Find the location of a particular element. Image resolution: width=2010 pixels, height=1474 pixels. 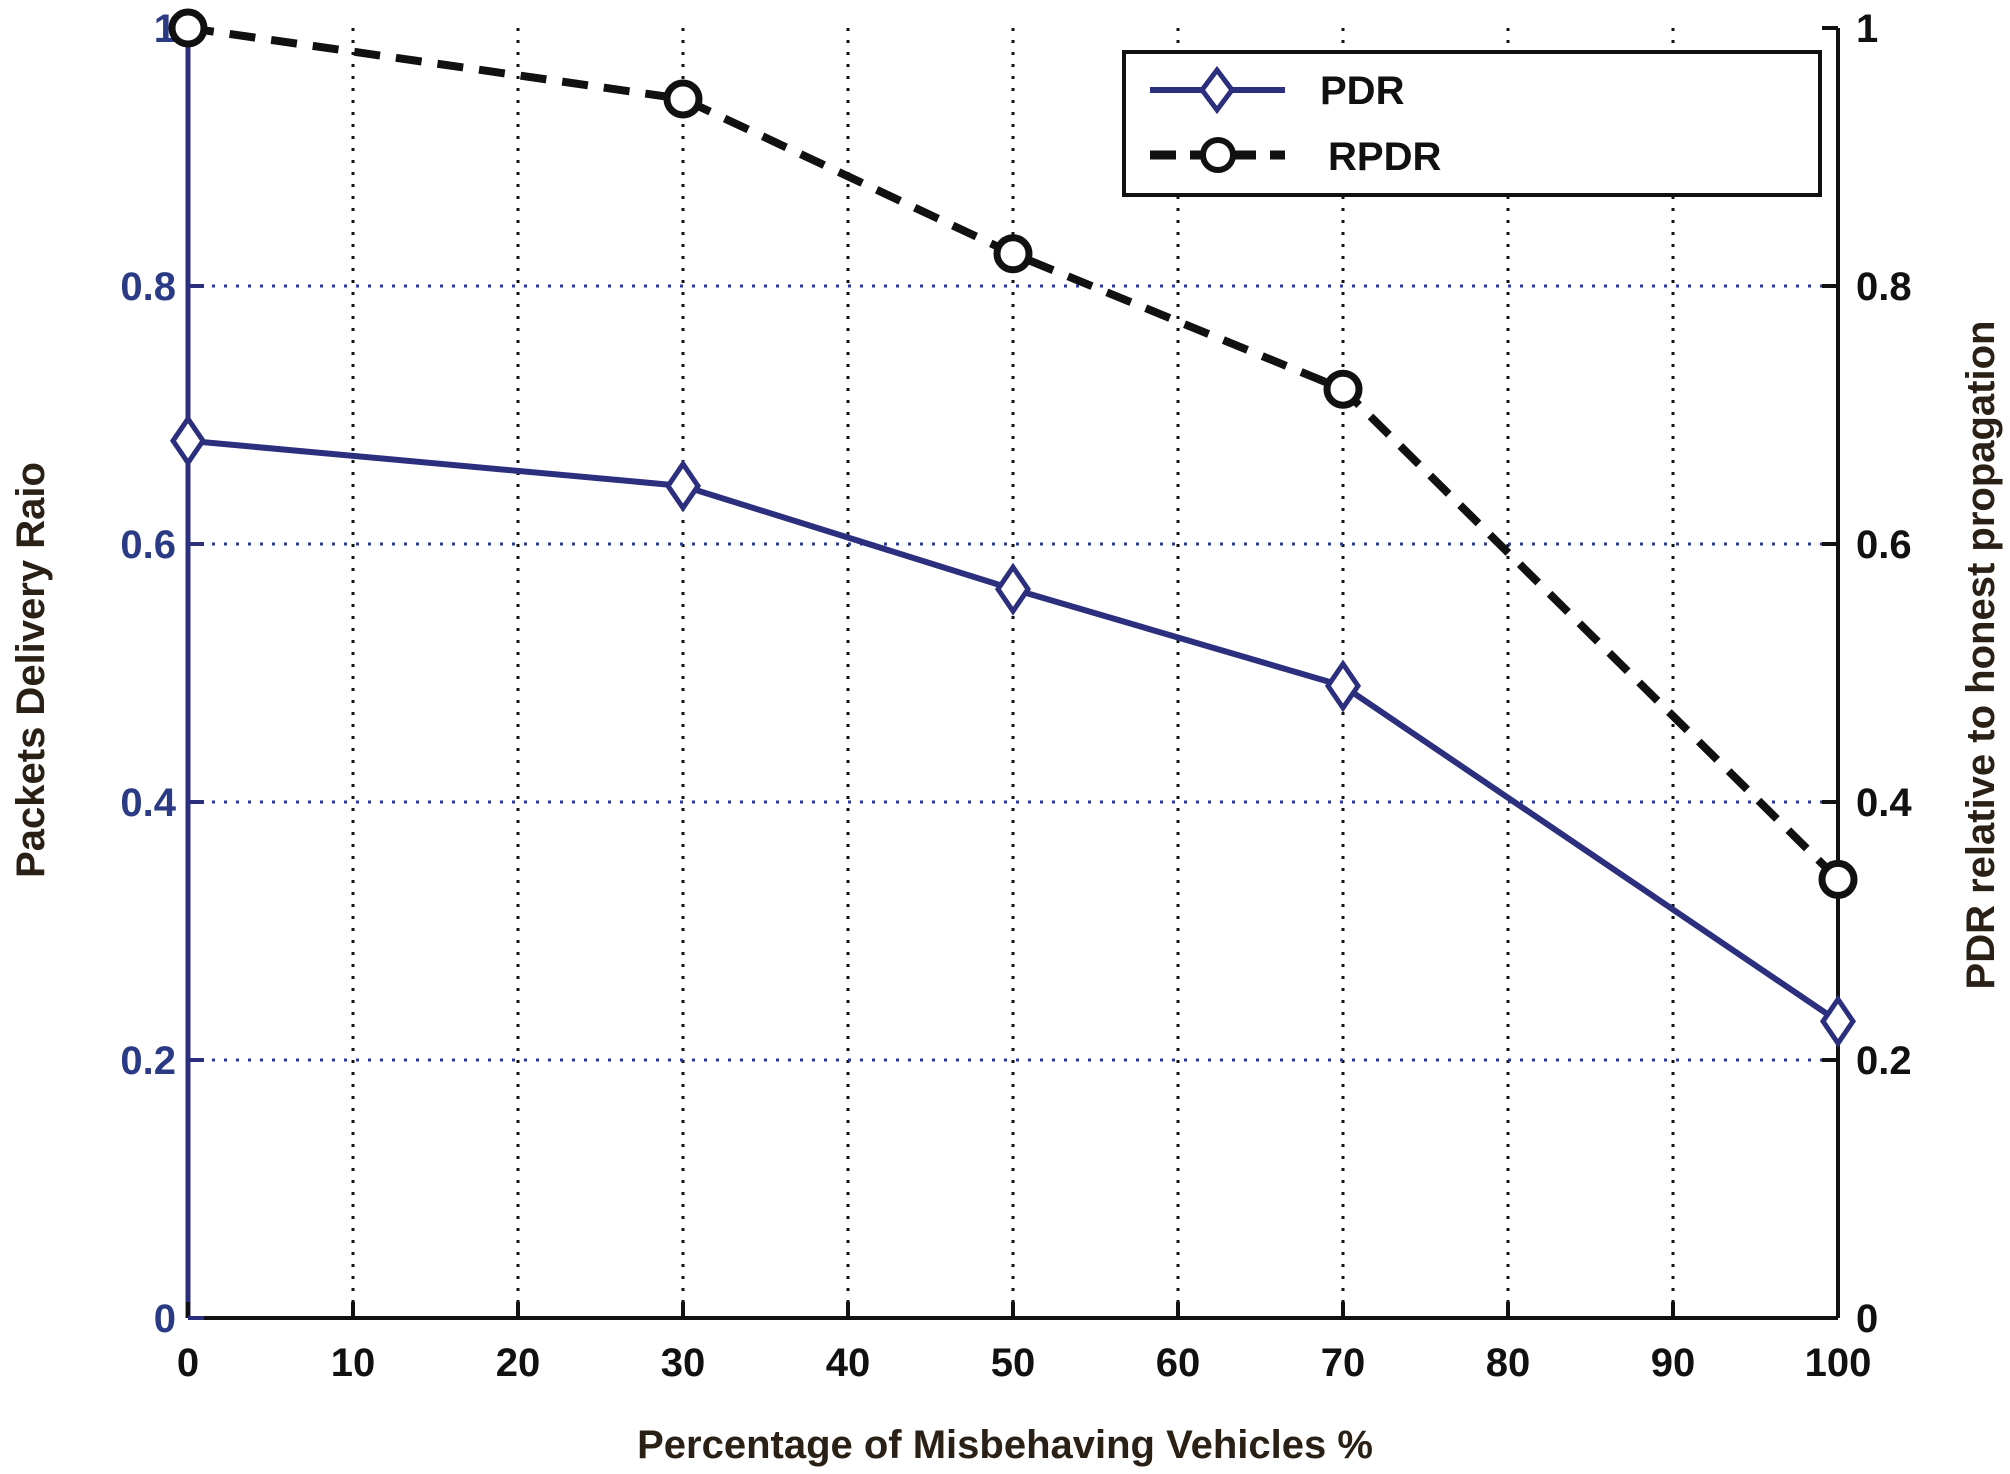

legend-pdr-diamond-marker is located at coordinates (1217, 90).